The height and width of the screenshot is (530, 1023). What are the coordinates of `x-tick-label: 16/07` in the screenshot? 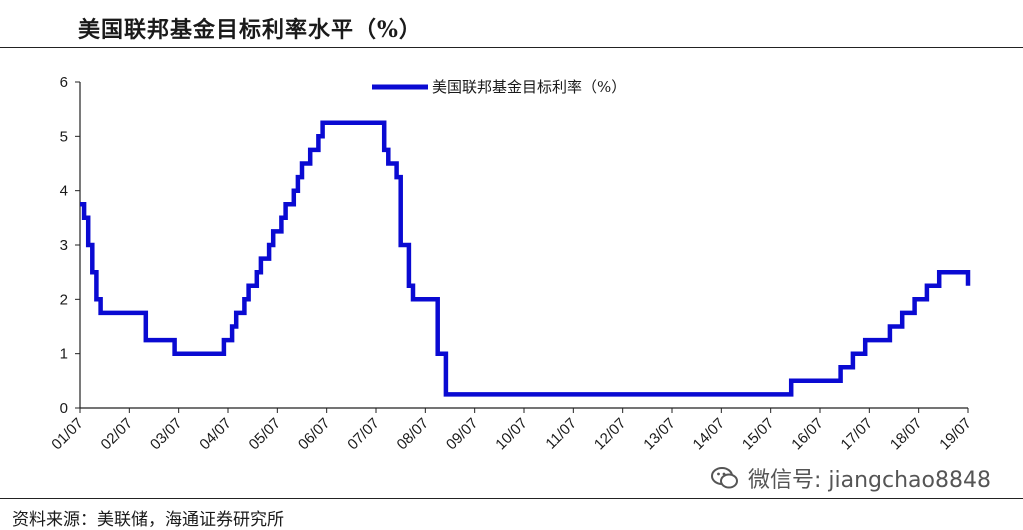 It's located at (807, 434).